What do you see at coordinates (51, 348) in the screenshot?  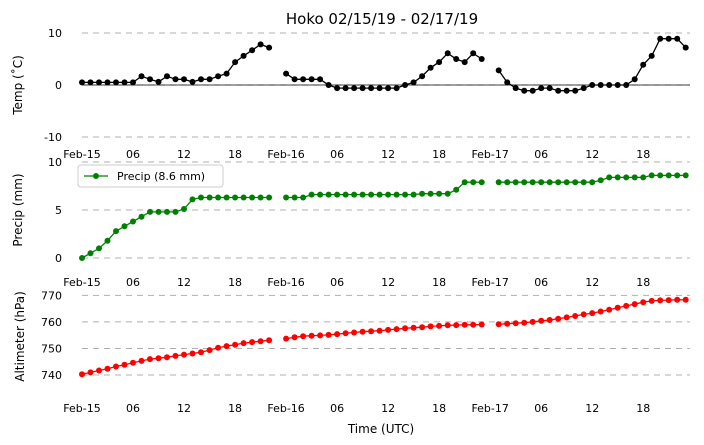 I see `y-tick-label: 750` at bounding box center [51, 348].